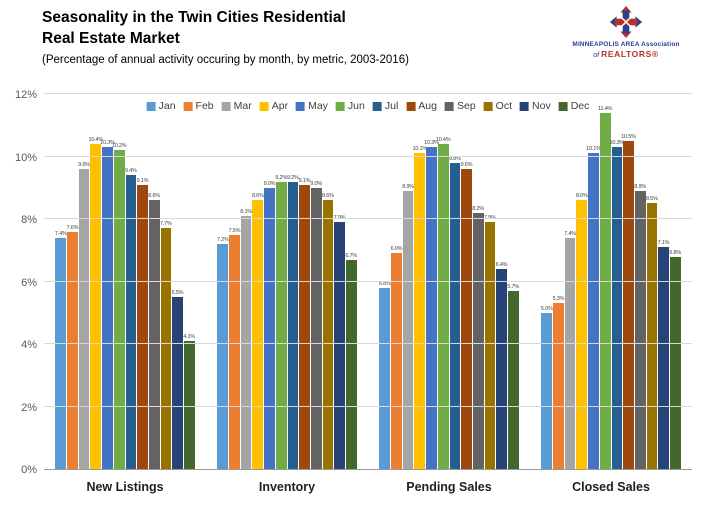 The width and height of the screenshot is (702, 507). Describe the element at coordinates (167, 106) in the screenshot. I see `legend-label: Jan` at that location.